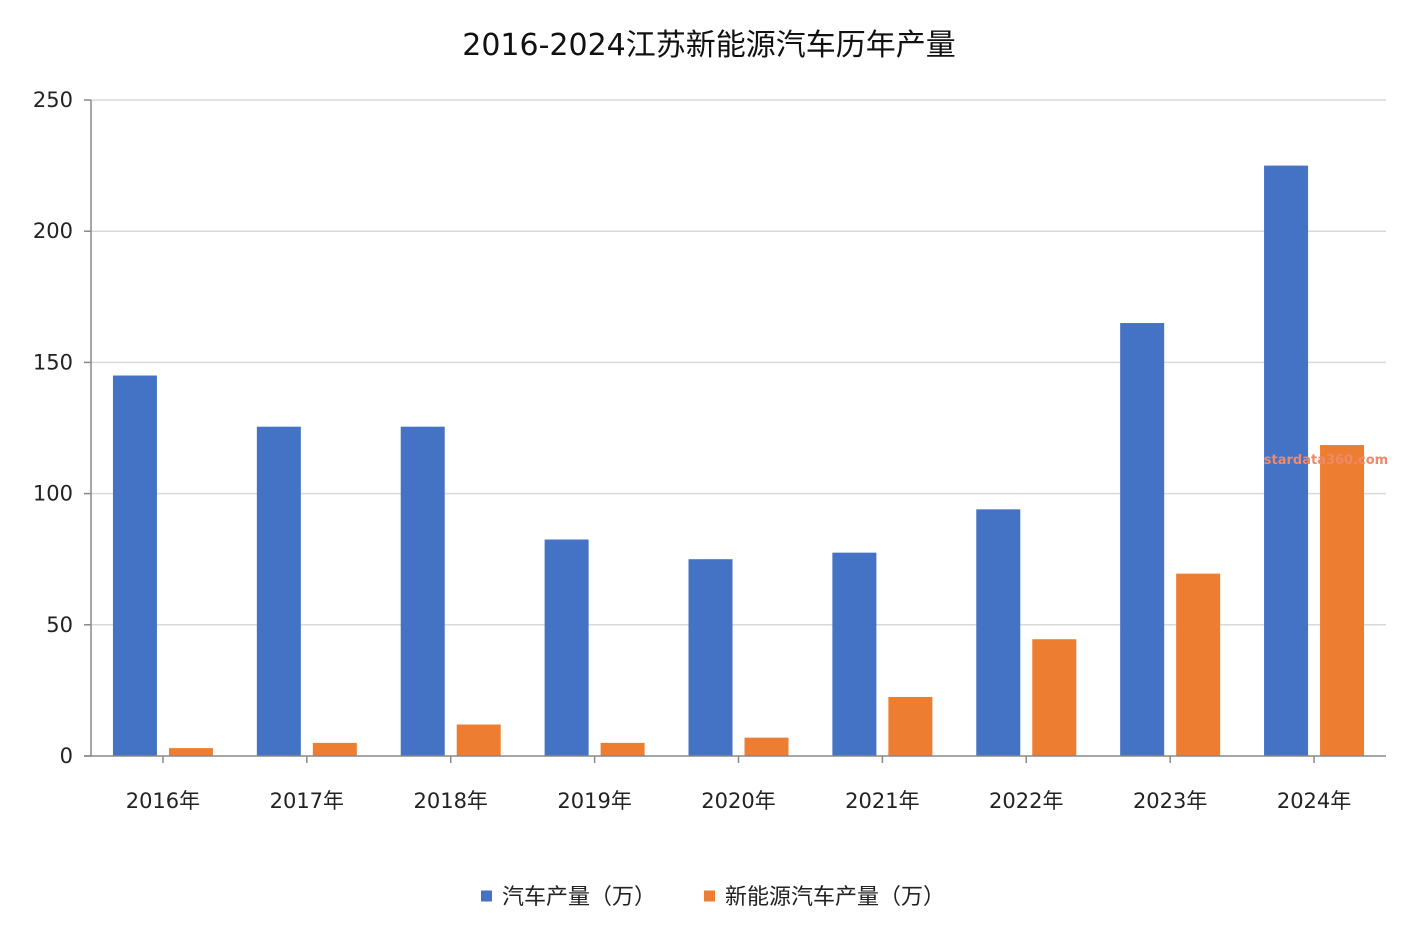  I want to click on x-tick-label: 2024年, so click(1314, 801).